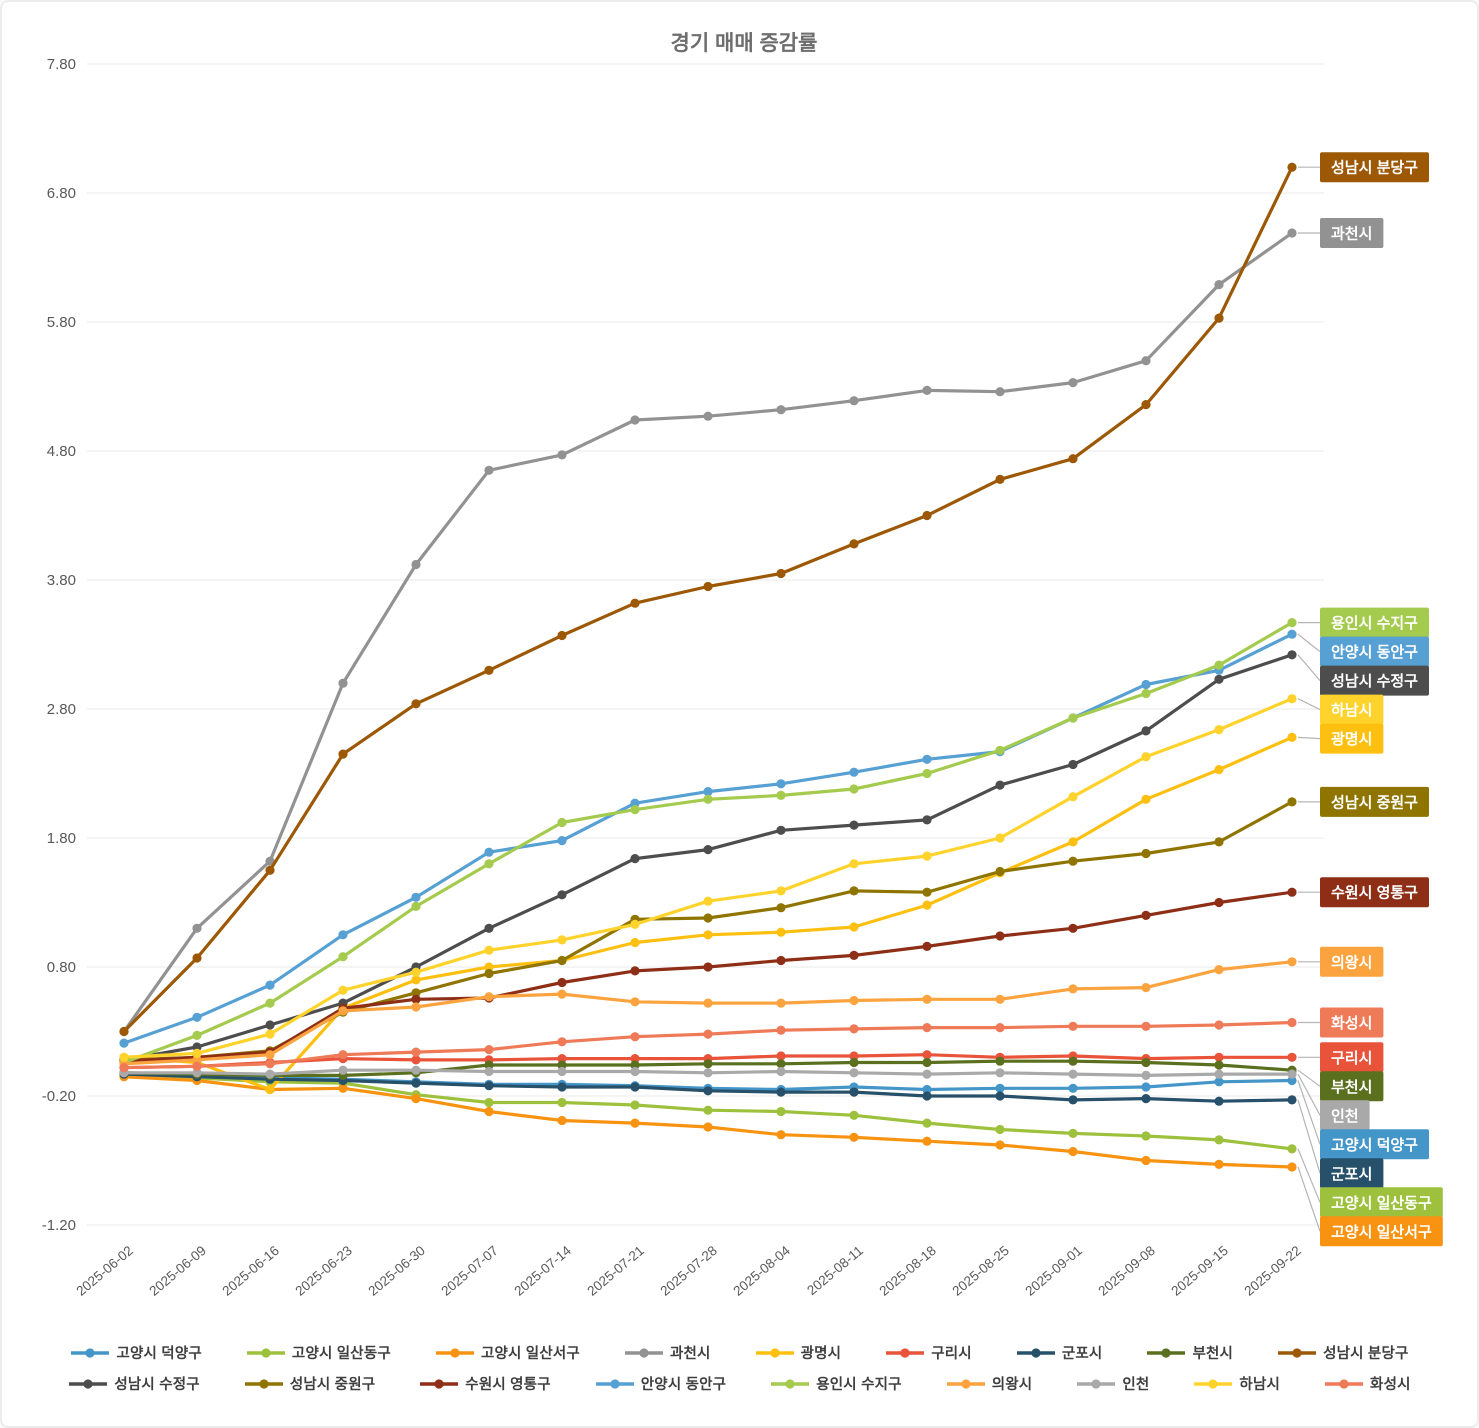 The image size is (1479, 1428). I want to click on y-tick-label: 3.80, so click(61, 580).